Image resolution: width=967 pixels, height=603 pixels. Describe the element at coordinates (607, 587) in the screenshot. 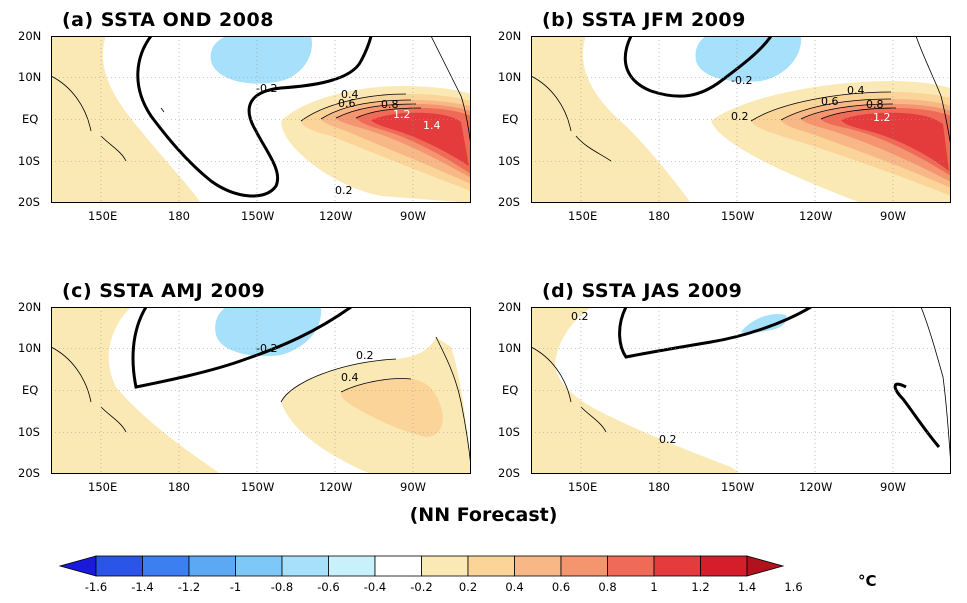

I see `colorbar-tick-label: 0.8` at that location.